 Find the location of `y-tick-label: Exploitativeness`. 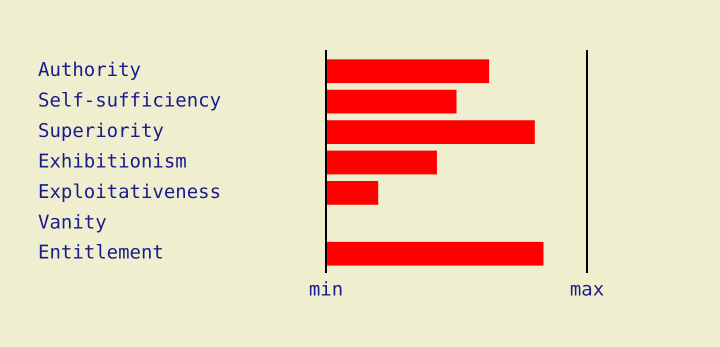

y-tick-label: Exploitativeness is located at coordinates (130, 191).